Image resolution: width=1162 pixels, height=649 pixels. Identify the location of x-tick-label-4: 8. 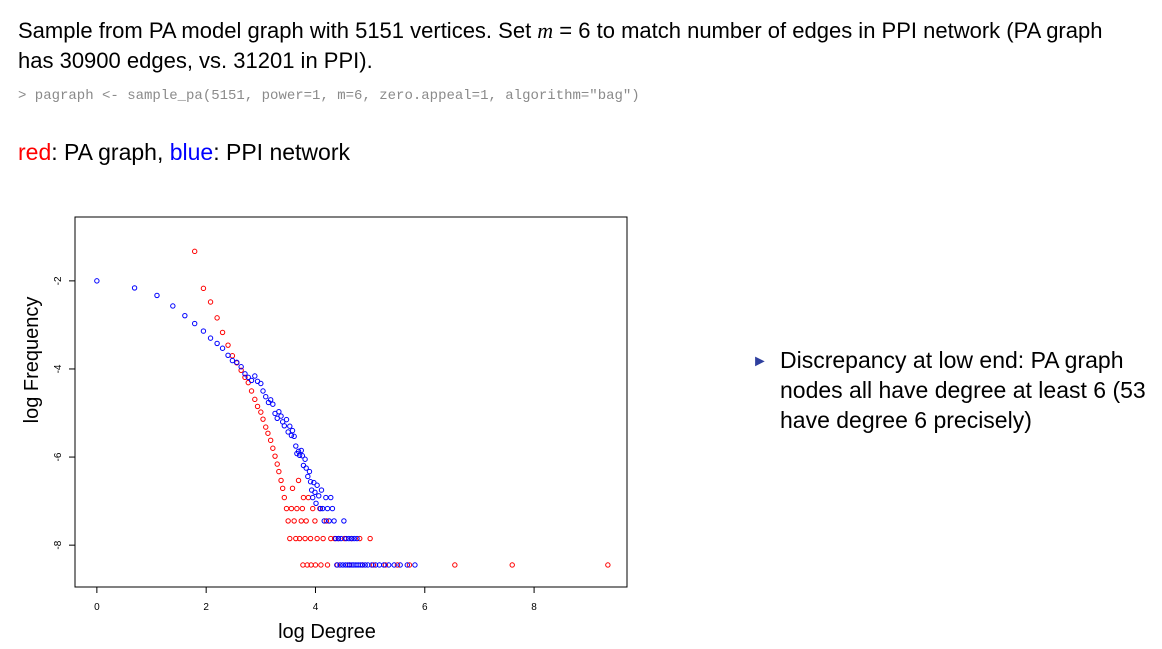
(534, 607).